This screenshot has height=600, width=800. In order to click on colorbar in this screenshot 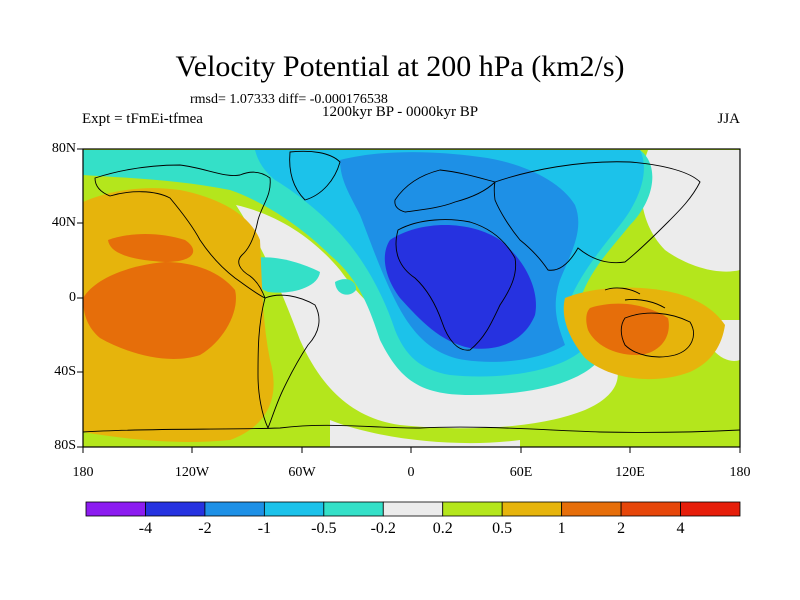, I will do `click(413, 509)`.